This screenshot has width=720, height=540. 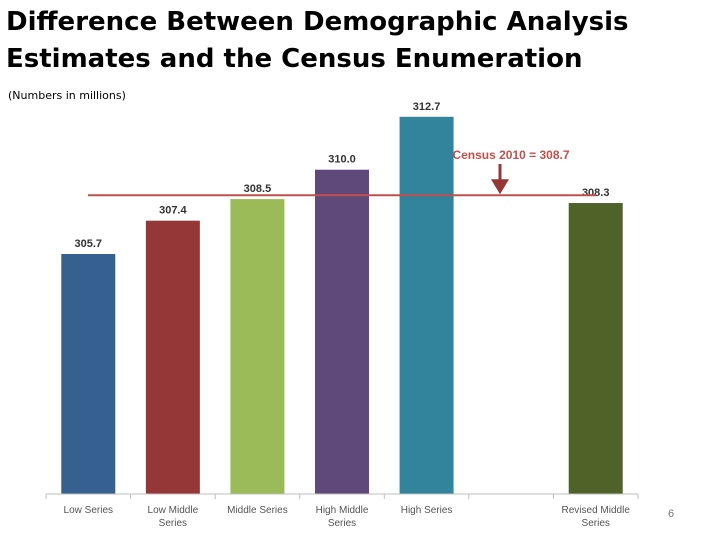 What do you see at coordinates (67, 95) in the screenshot?
I see `chart-subtitle: (Numbers in millions)` at bounding box center [67, 95].